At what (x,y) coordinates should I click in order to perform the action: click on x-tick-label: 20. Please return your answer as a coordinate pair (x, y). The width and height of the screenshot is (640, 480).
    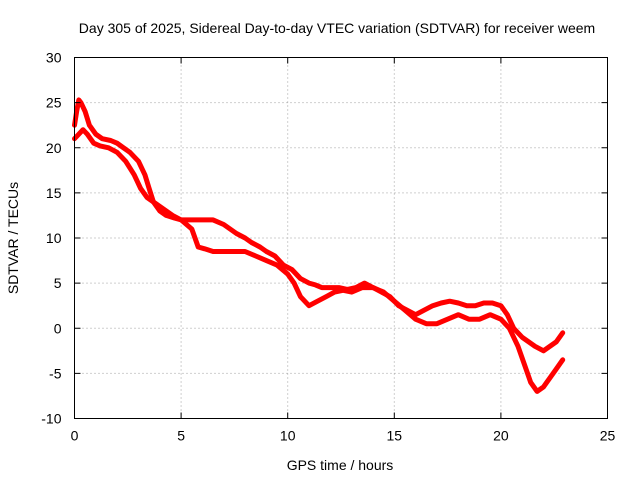
    Looking at the image, I should click on (501, 436).